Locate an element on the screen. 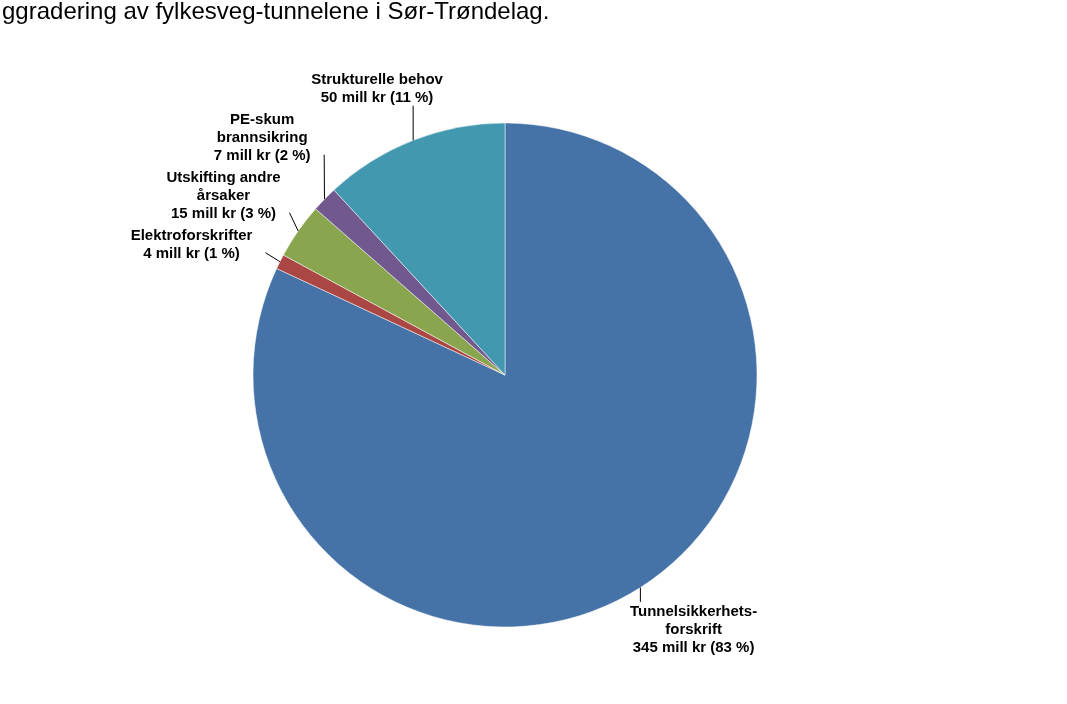  chart-title: ggradering av fylkesveg-tunnelene i Sør-Trøndelag. is located at coordinates (276, 12).